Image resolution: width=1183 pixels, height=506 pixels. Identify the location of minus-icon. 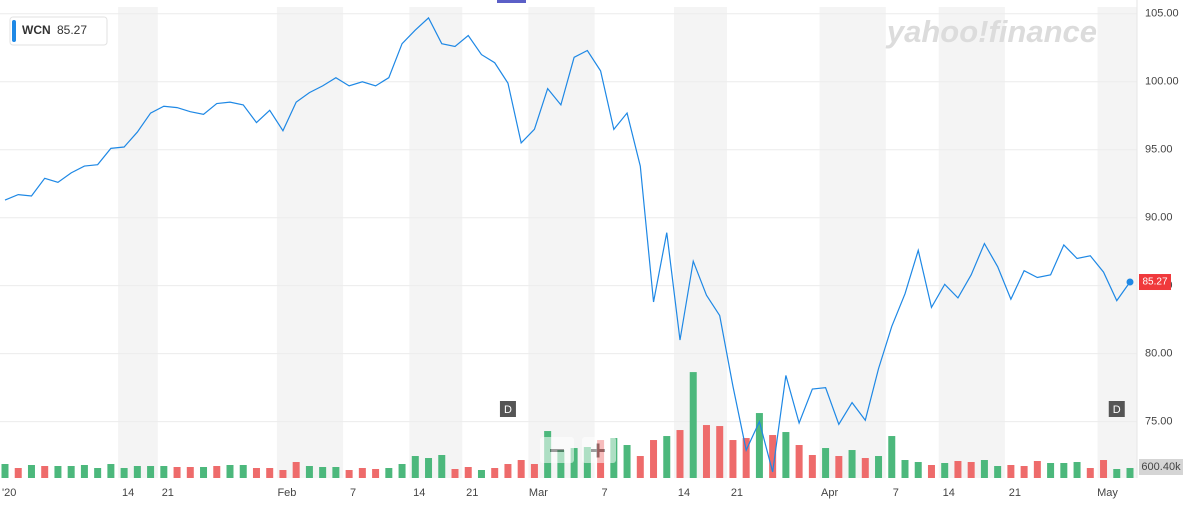
(557, 450).